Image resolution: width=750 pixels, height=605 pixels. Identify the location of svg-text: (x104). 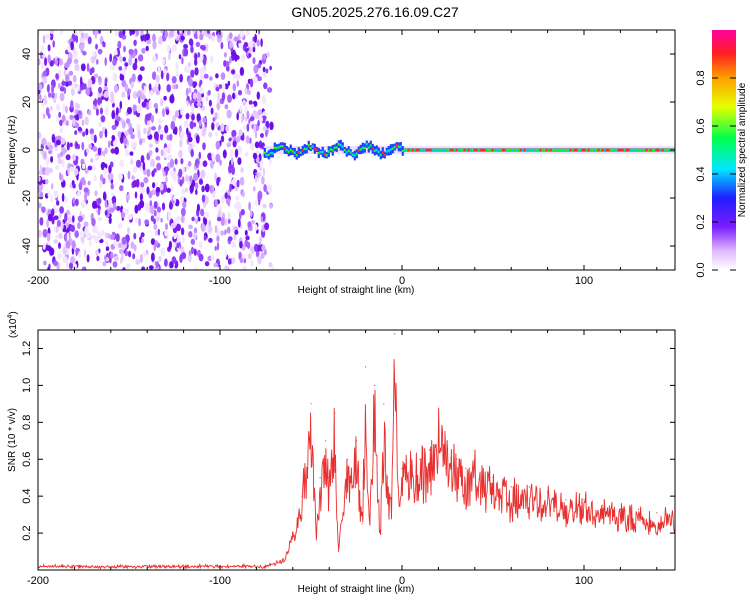
(13, 324).